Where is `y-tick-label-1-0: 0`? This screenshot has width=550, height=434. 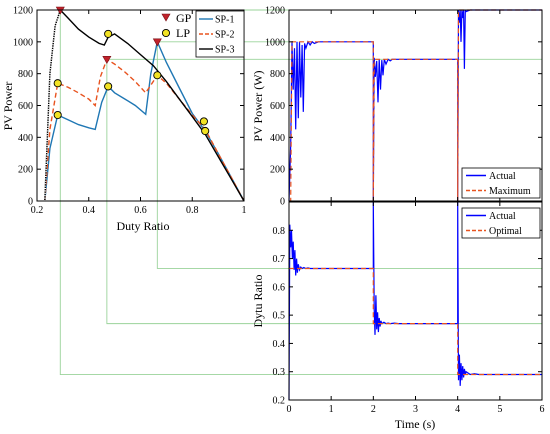
y-tick-label-1-0: 0 is located at coordinates (282, 202).